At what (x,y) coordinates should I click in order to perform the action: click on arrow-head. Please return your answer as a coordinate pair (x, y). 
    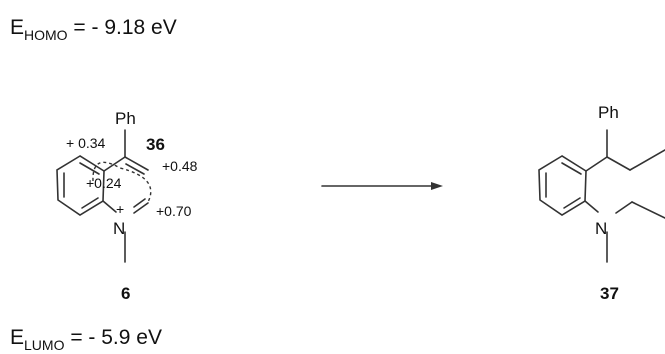
    Looking at the image, I should click on (437, 186).